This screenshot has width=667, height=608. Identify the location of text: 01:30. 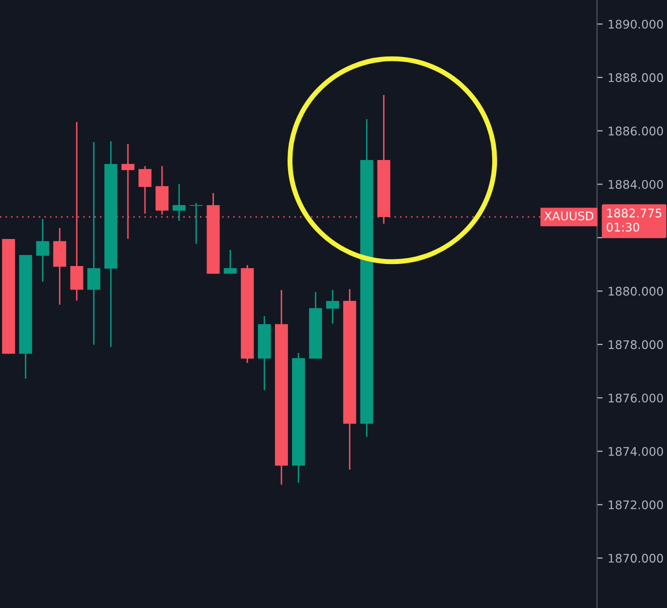
(623, 227).